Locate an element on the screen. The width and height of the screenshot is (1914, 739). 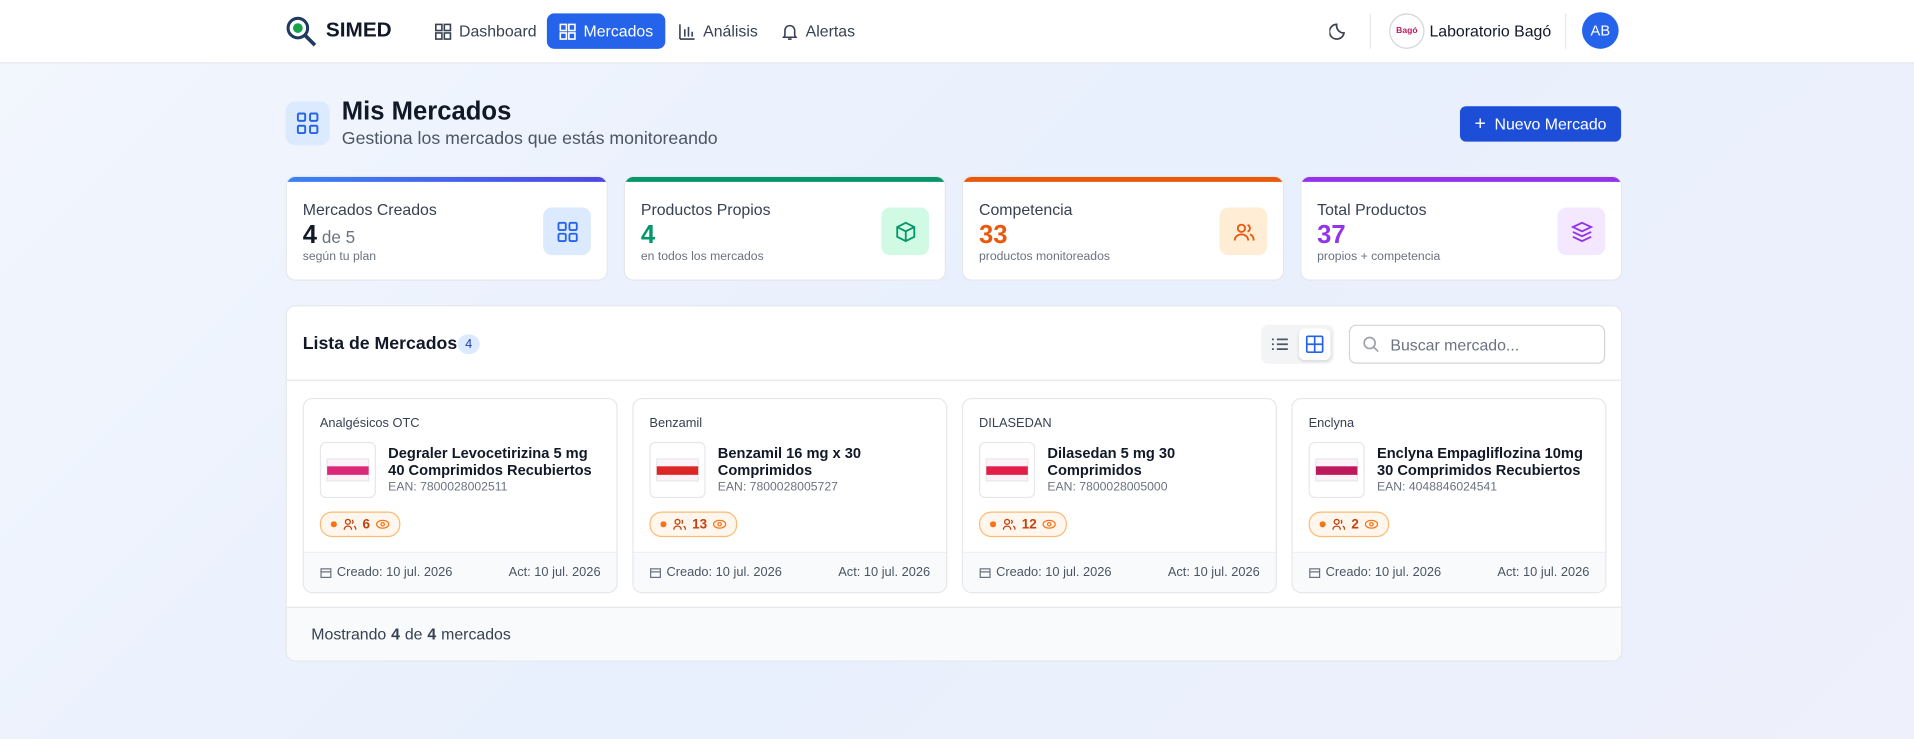
footer-text: de is located at coordinates (413, 634).